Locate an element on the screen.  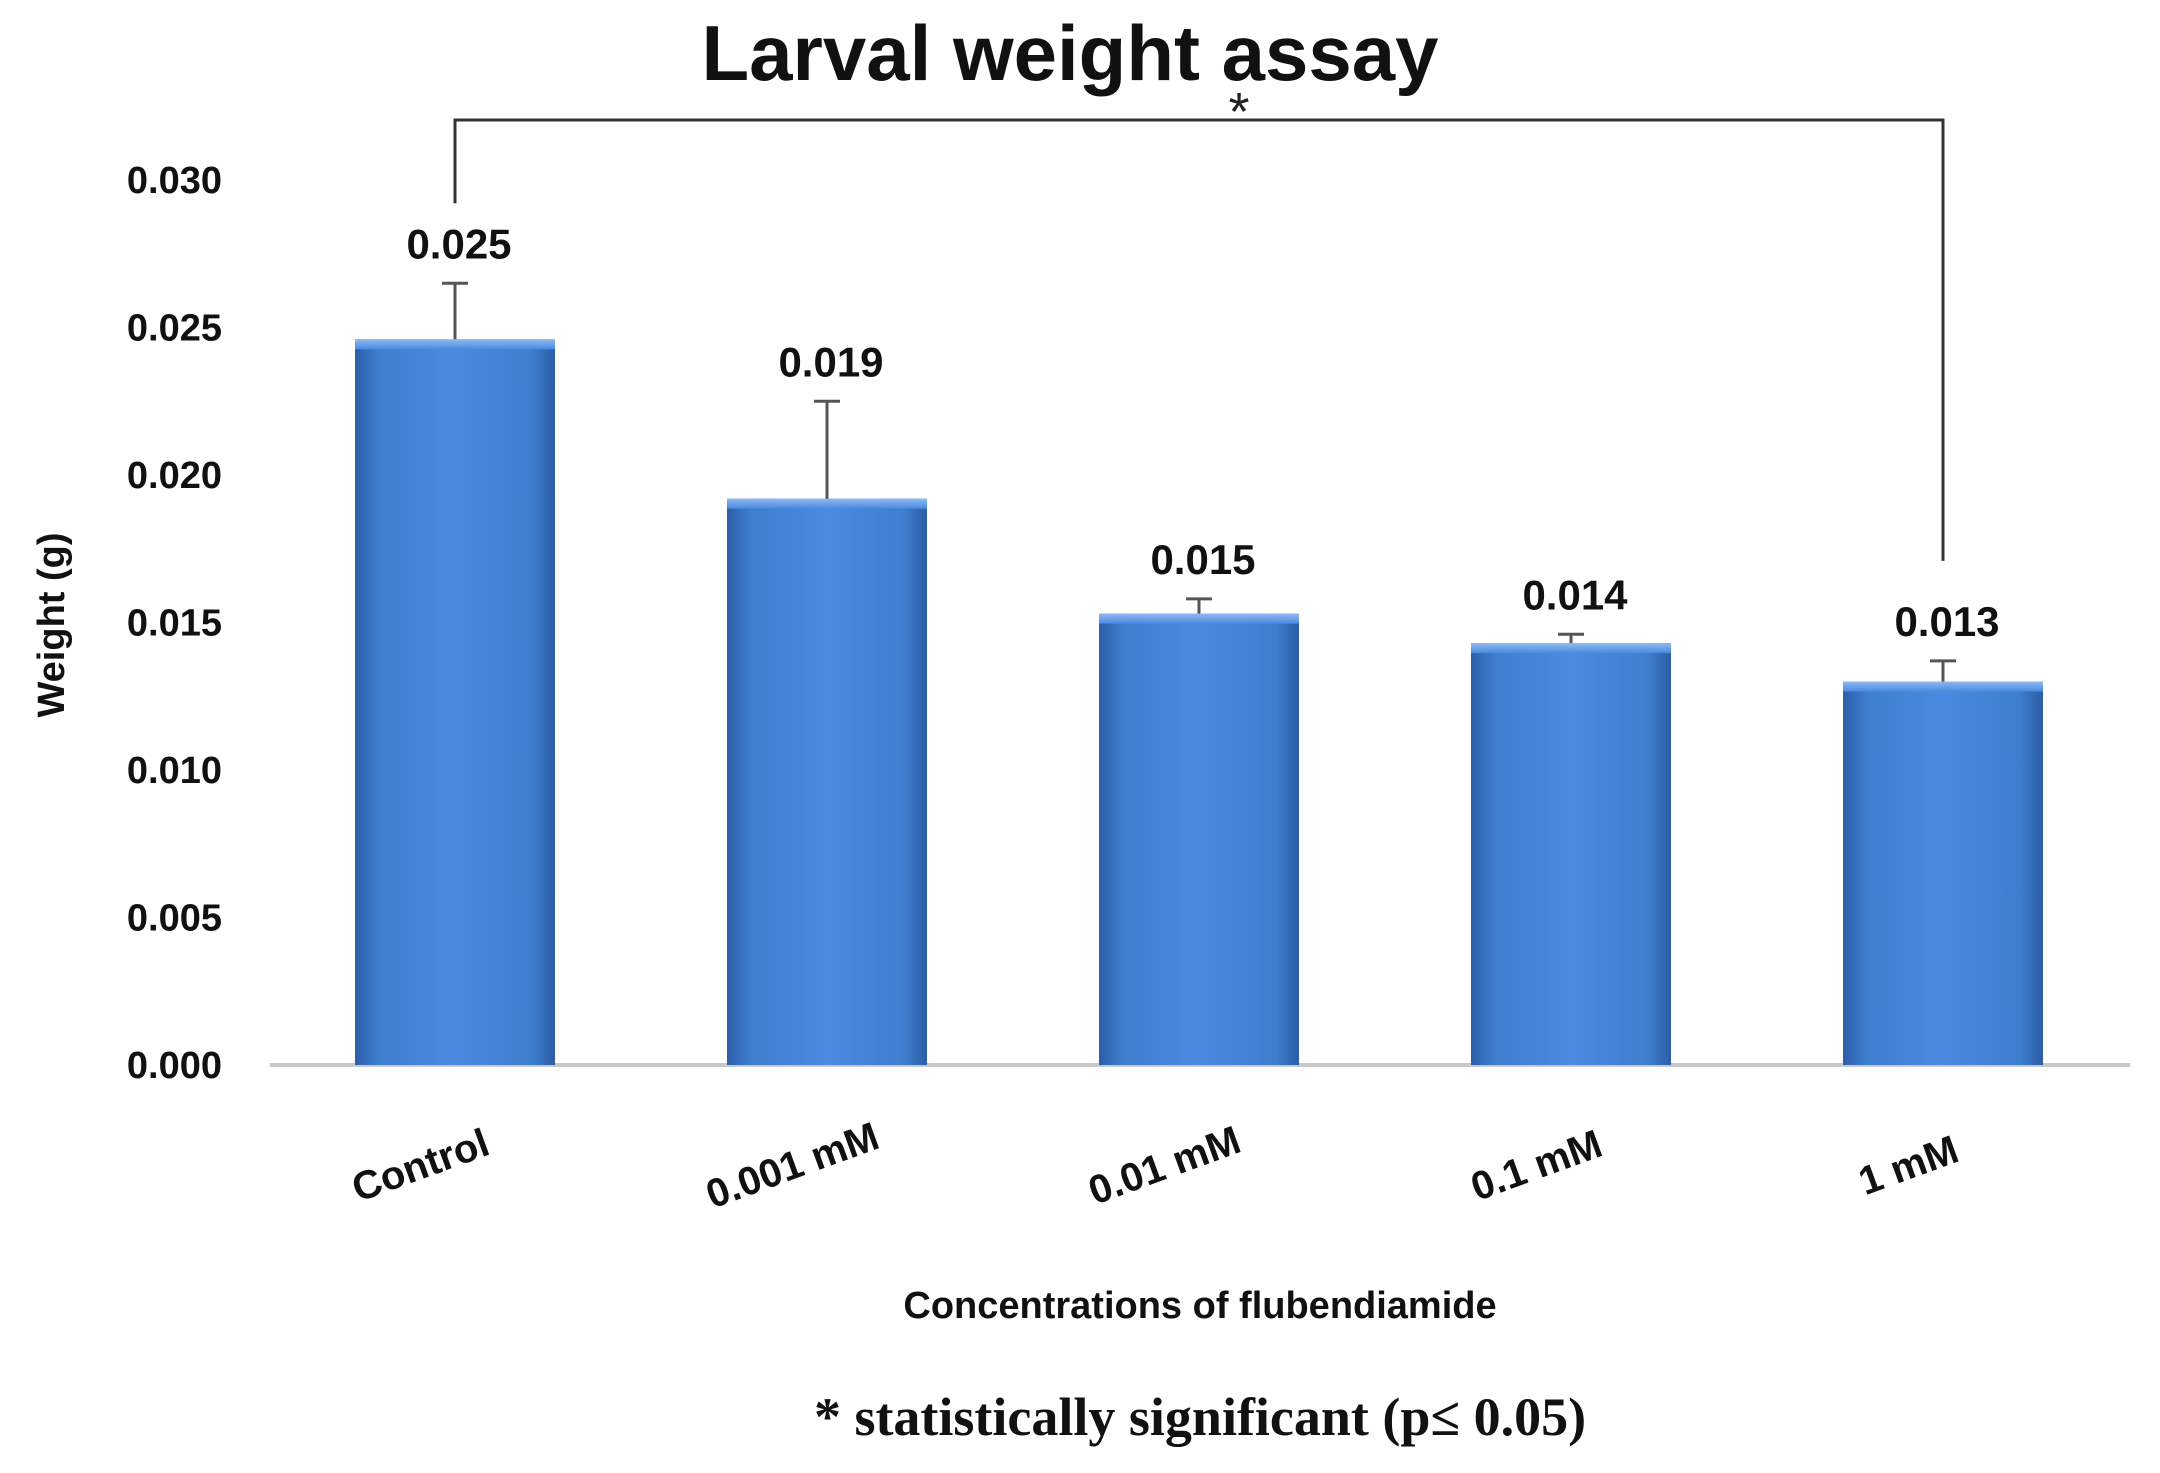
x-axis-label: Concentrations of flubendiamide is located at coordinates (1199, 1306).